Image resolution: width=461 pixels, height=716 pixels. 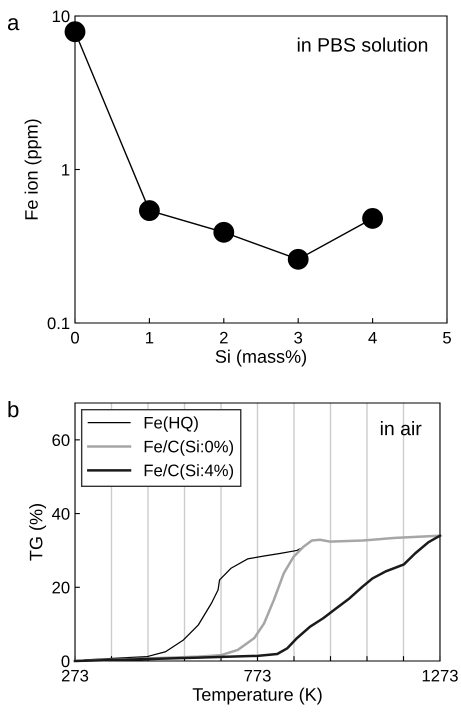 I want to click on legend-label: Fe/C(Si:0%), so click(x=189, y=448).